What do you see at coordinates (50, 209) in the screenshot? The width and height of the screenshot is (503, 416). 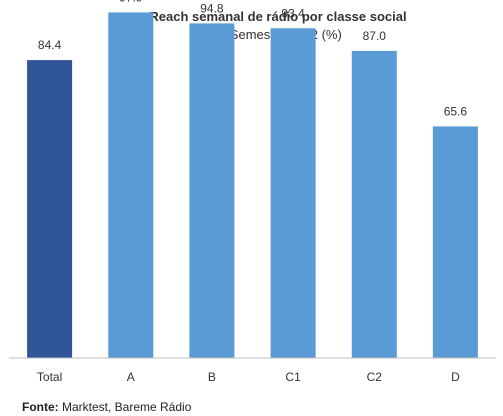 I see `bar-total` at bounding box center [50, 209].